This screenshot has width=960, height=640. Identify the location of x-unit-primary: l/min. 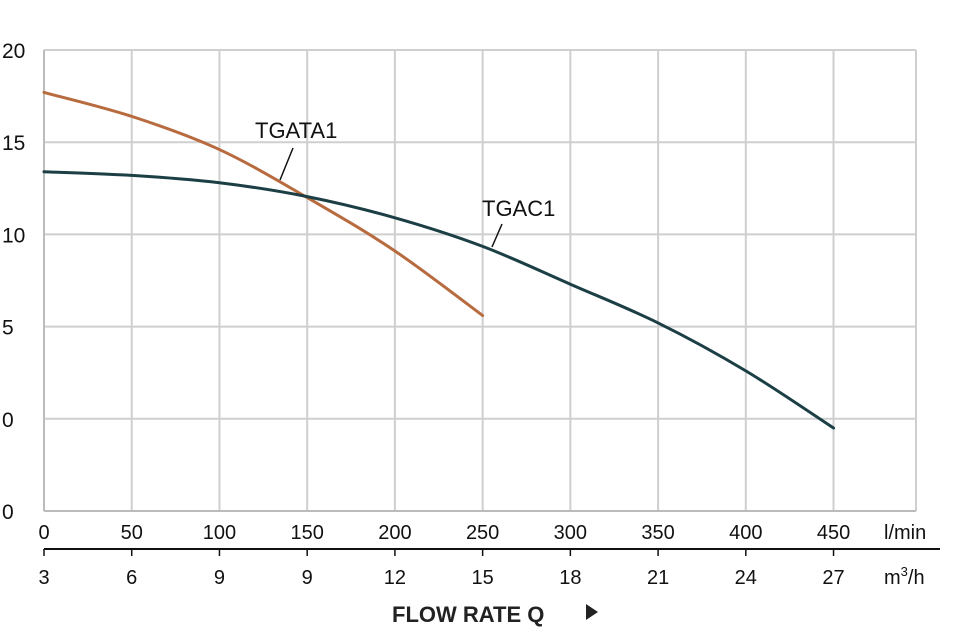
(905, 533).